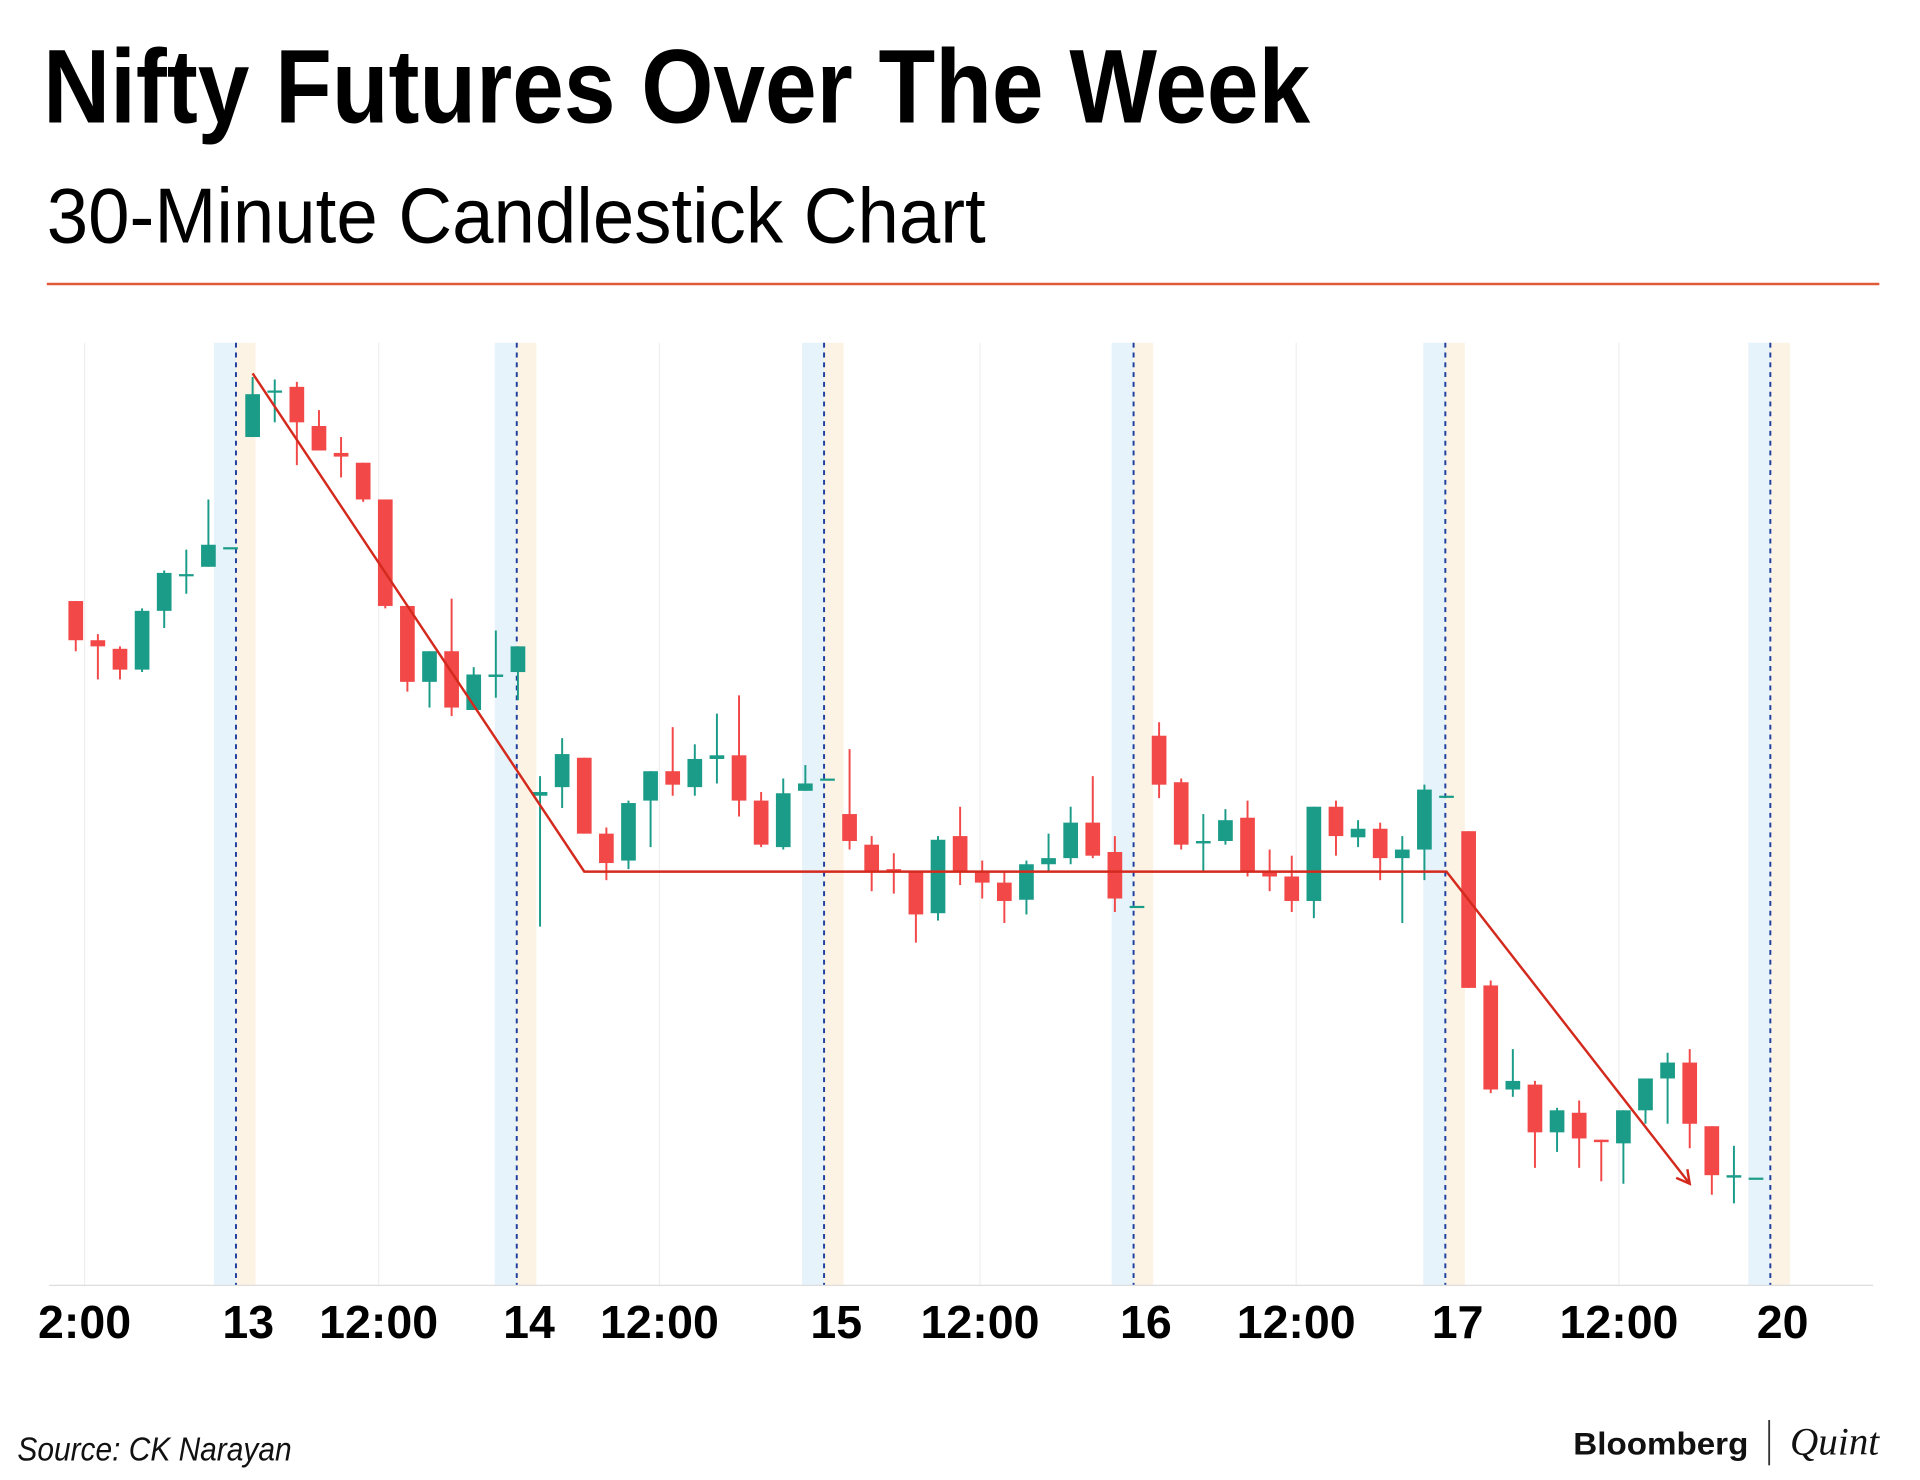  What do you see at coordinates (154, 1449) in the screenshot?
I see `source-note: Source: CK Narayan` at bounding box center [154, 1449].